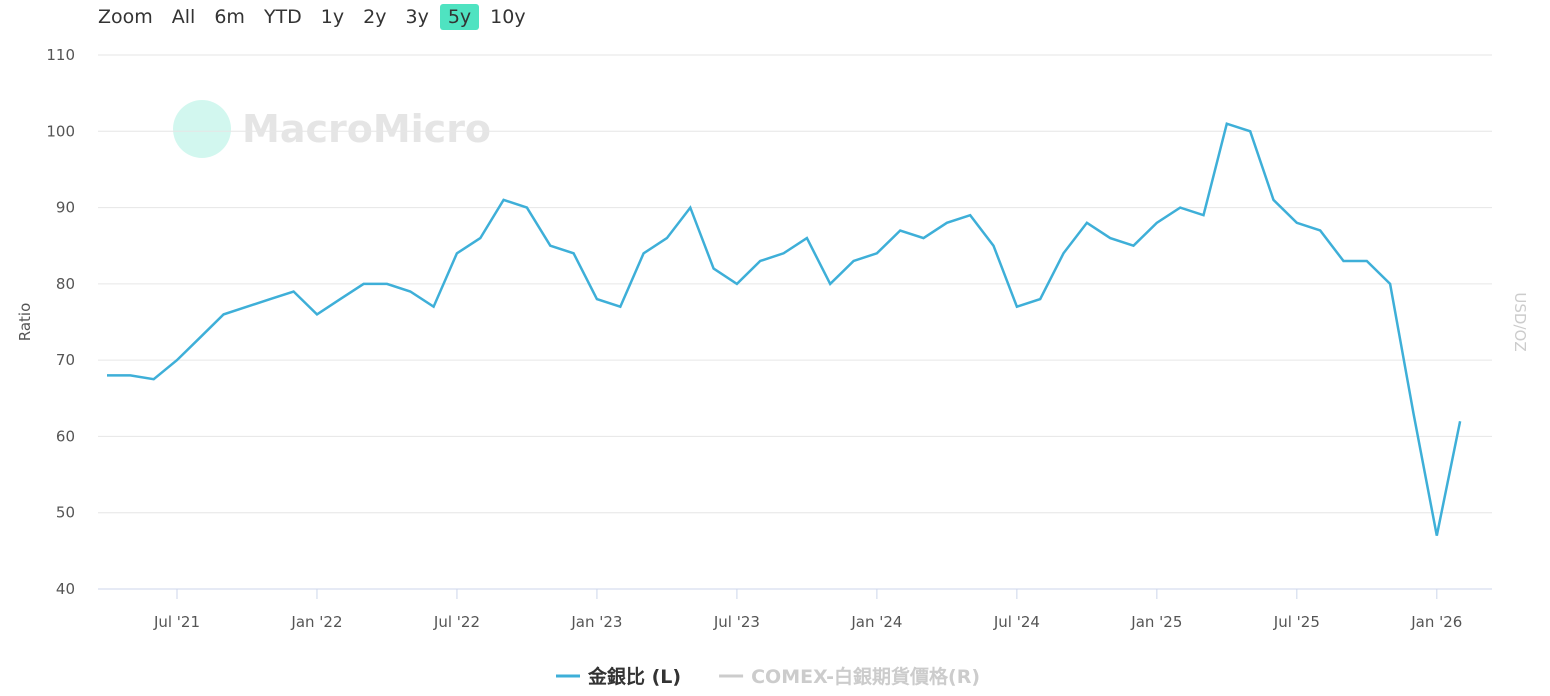  I want to click on watermark: MacroMicro, so click(332, 129).